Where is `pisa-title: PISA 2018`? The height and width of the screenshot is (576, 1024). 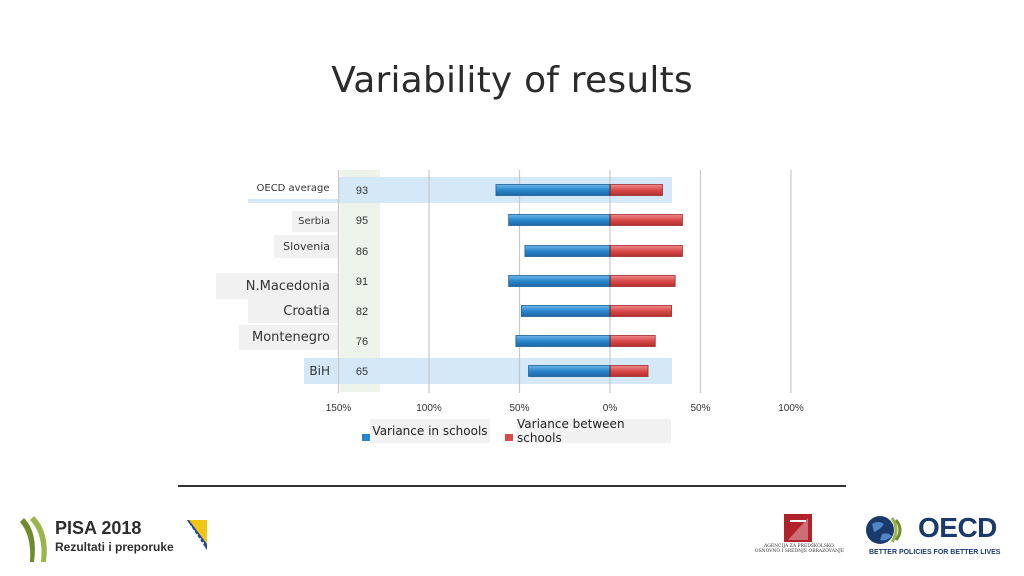 pisa-title: PISA 2018 is located at coordinates (98, 528).